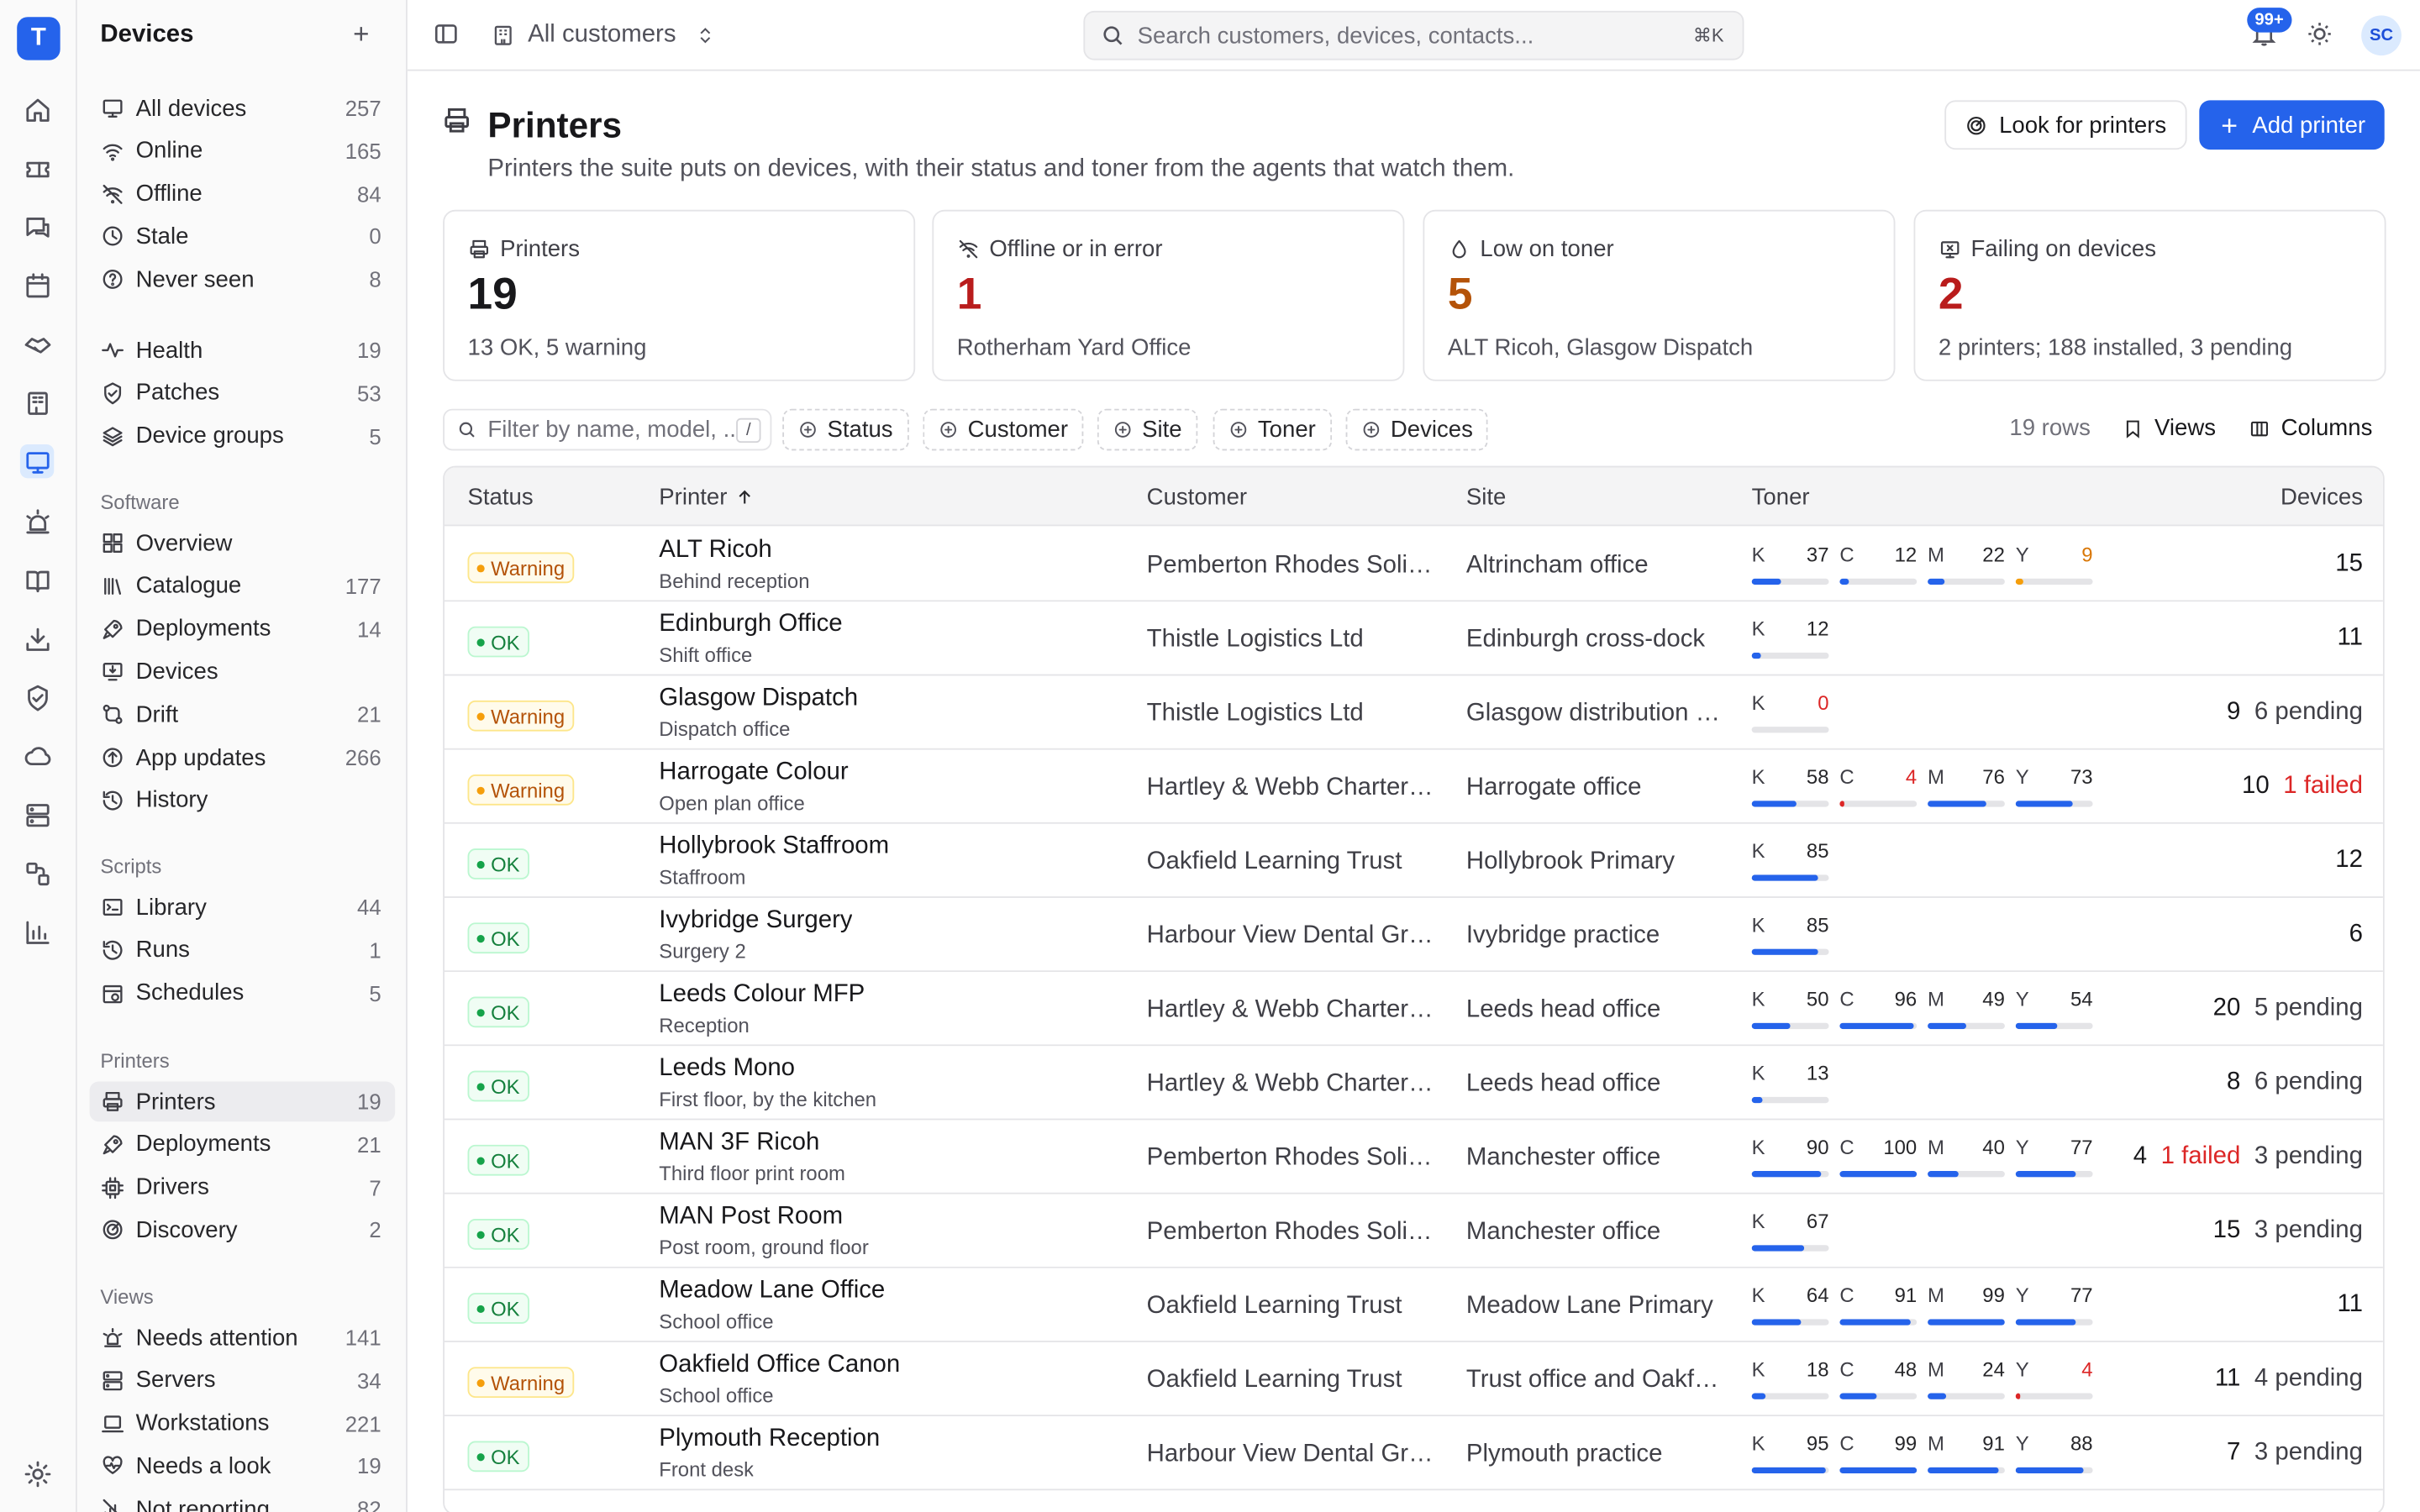 The width and height of the screenshot is (2420, 1512). What do you see at coordinates (772, 1291) in the screenshot?
I see `printer-name: Meadow Lane Office` at bounding box center [772, 1291].